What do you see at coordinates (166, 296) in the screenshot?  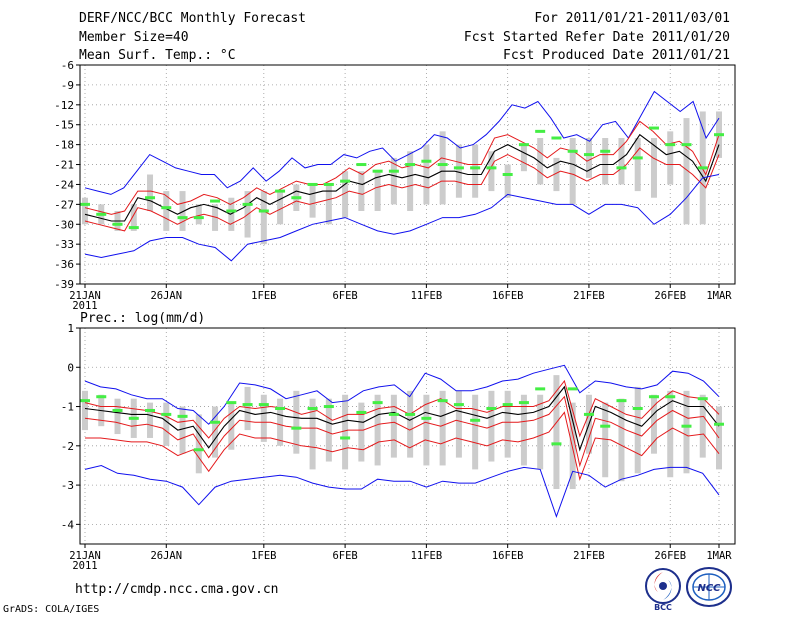 I see `x-tick-label: 26JAN` at bounding box center [166, 296].